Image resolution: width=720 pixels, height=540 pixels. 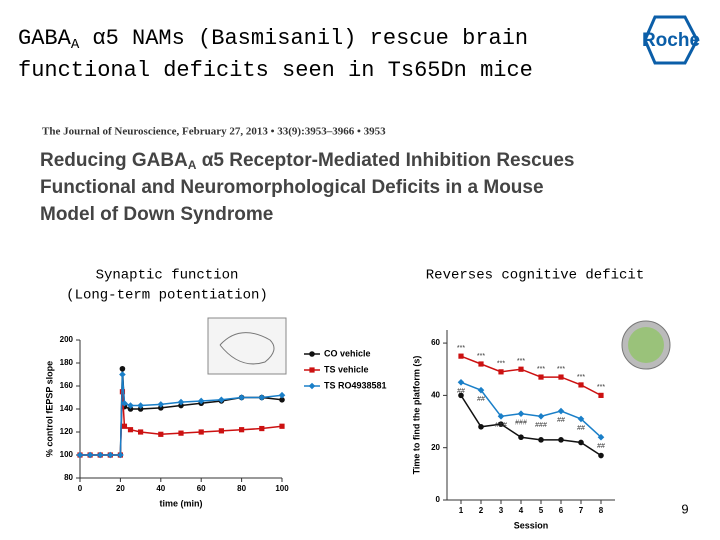 I want to click on caption: Synaptic function, so click(x=167, y=276).